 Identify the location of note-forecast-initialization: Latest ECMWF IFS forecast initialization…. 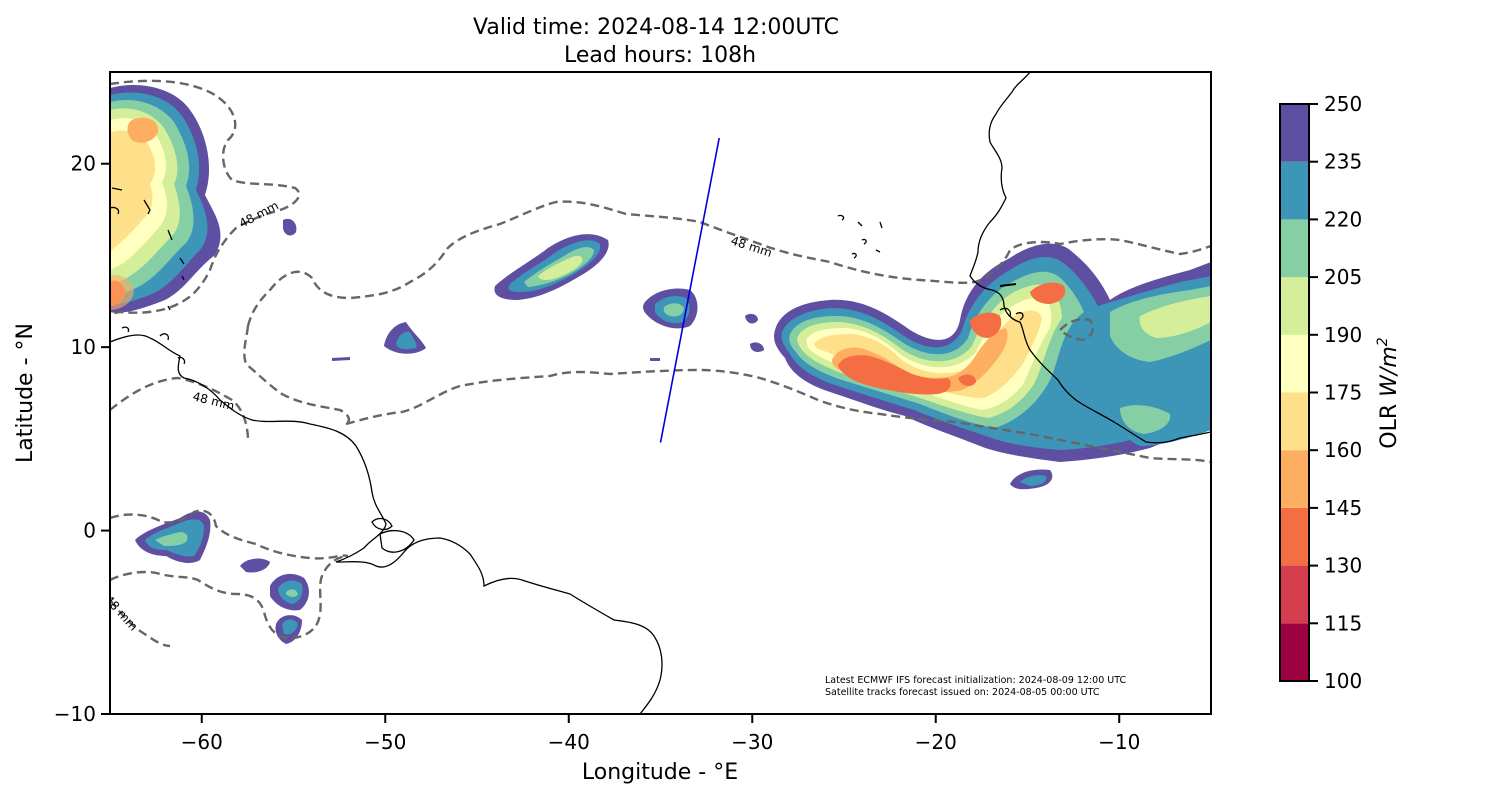
(975, 680).